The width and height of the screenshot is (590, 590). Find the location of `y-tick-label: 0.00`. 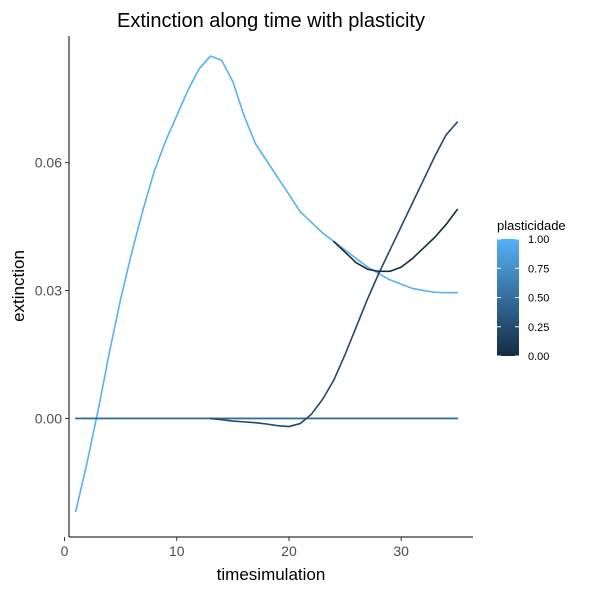

y-tick-label: 0.00 is located at coordinates (48, 418).